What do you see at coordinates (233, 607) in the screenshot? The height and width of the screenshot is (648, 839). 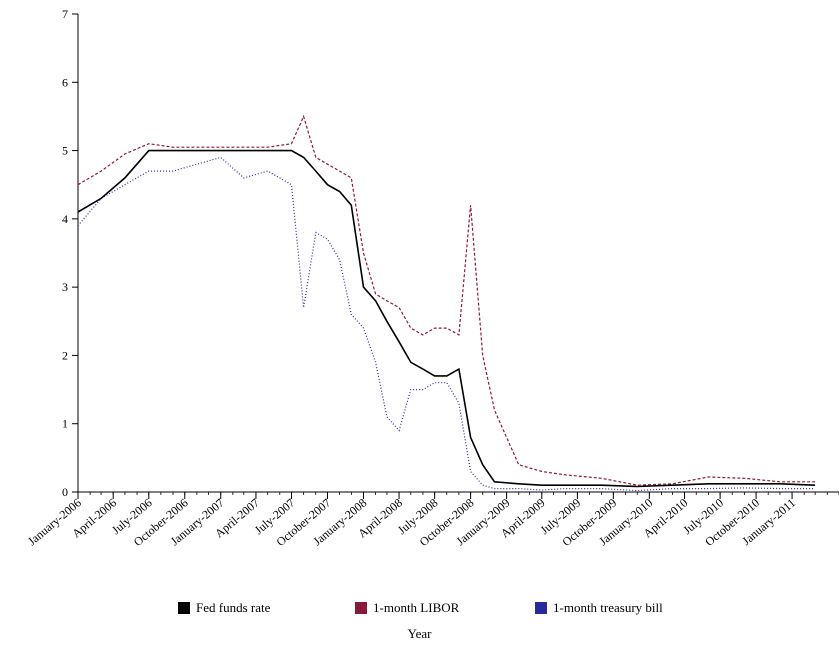 I see `legend-label: Fed funds rate` at bounding box center [233, 607].